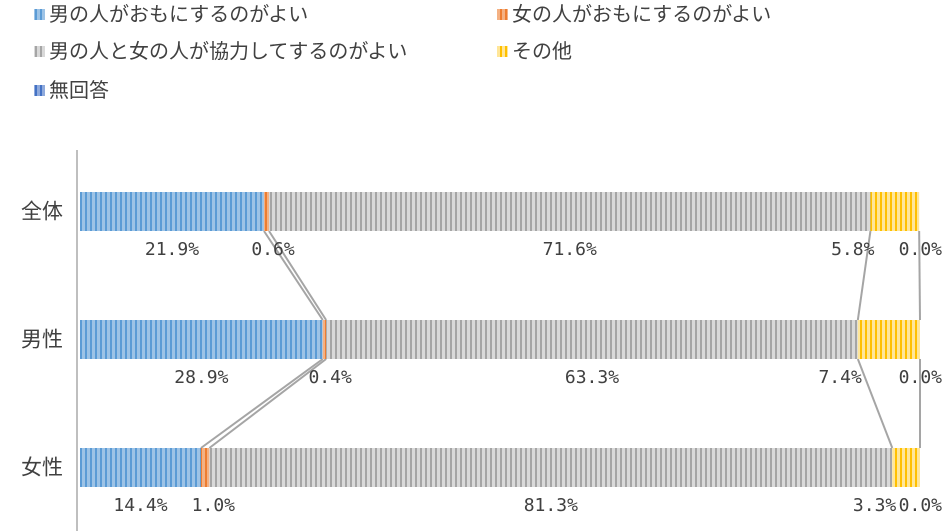  What do you see at coordinates (273, 249) in the screenshot?
I see `value-label-0-1: 0.6%` at bounding box center [273, 249].